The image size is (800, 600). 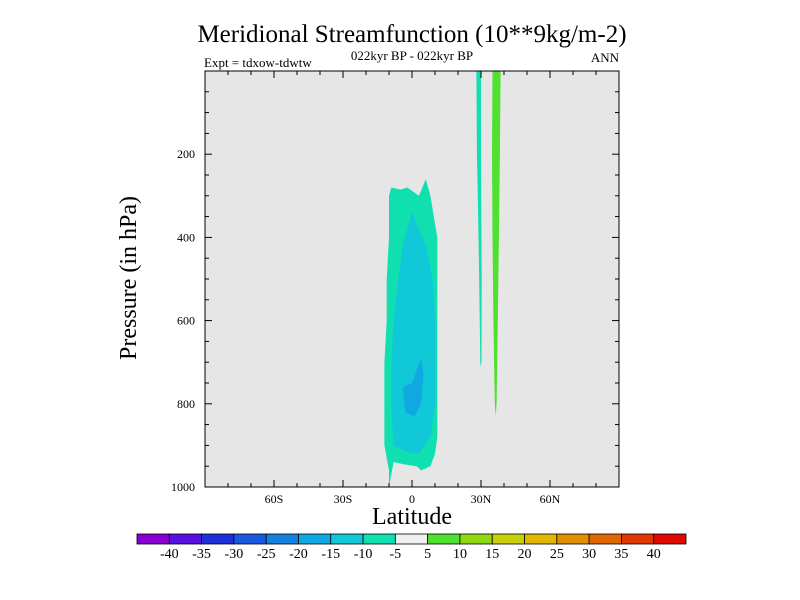 What do you see at coordinates (201, 554) in the screenshot?
I see `colorbar-label: -35` at bounding box center [201, 554].